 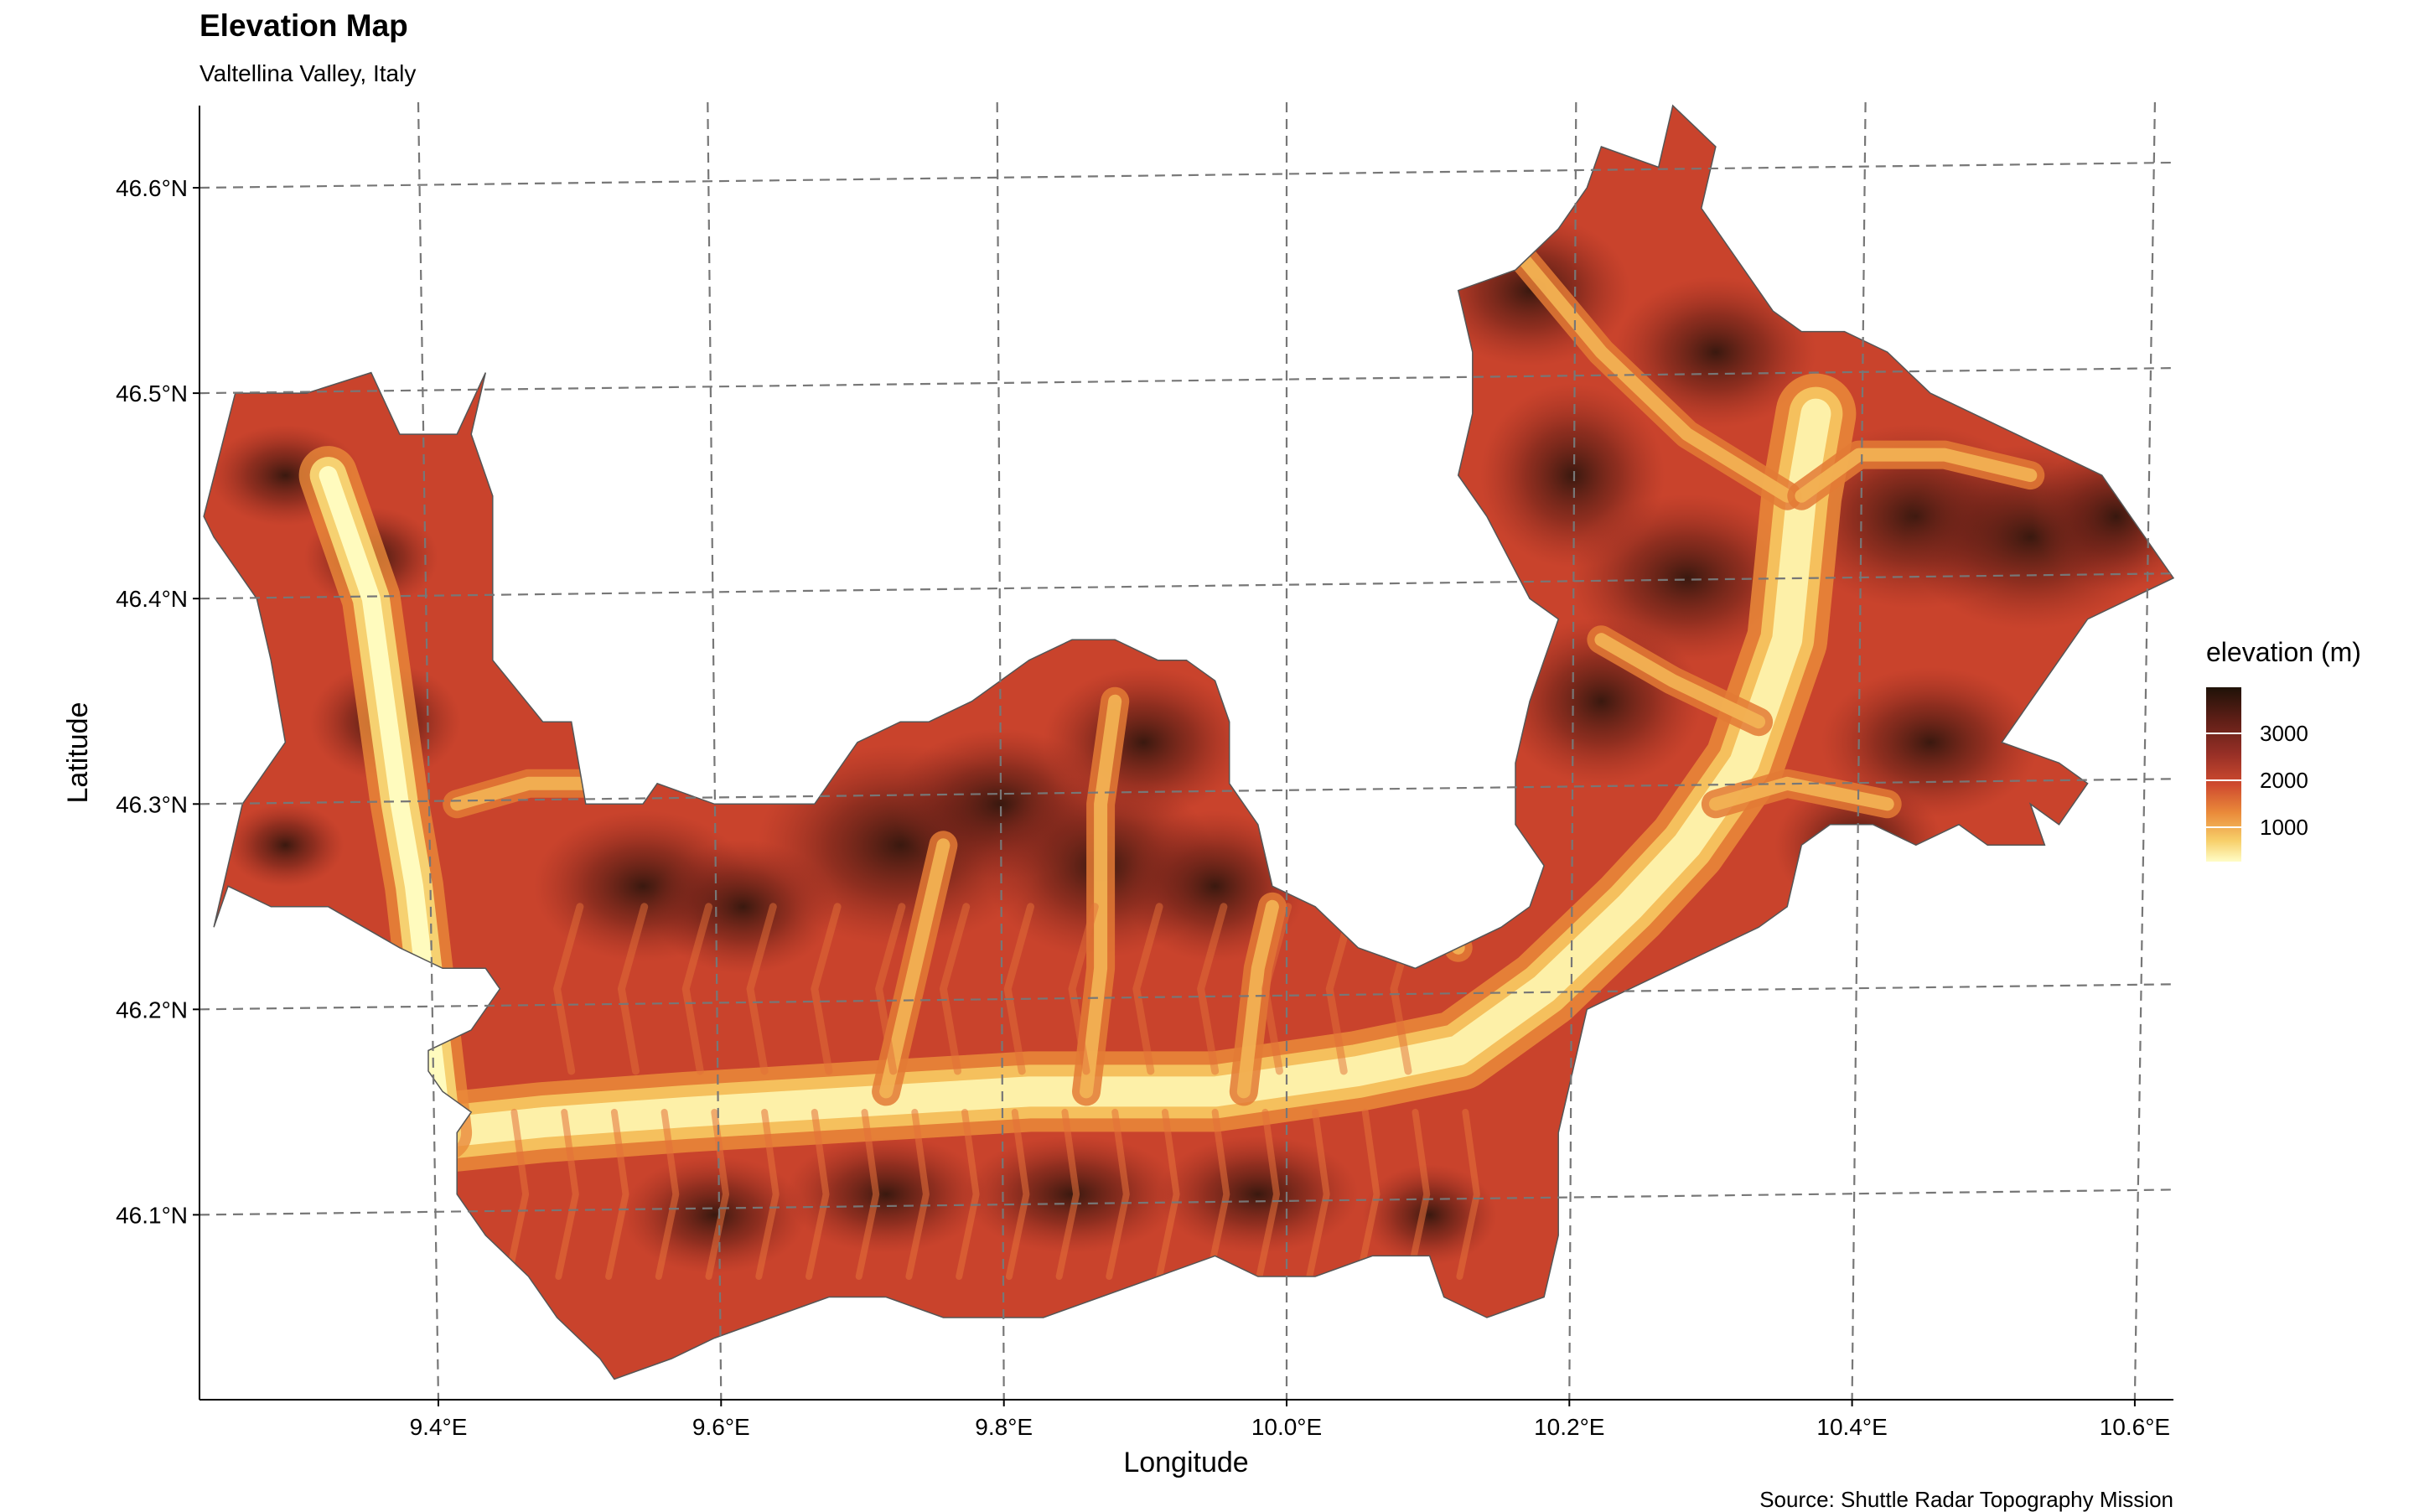 What do you see at coordinates (152, 599) in the screenshot?
I see `y-tick-label: 46.4°N` at bounding box center [152, 599].